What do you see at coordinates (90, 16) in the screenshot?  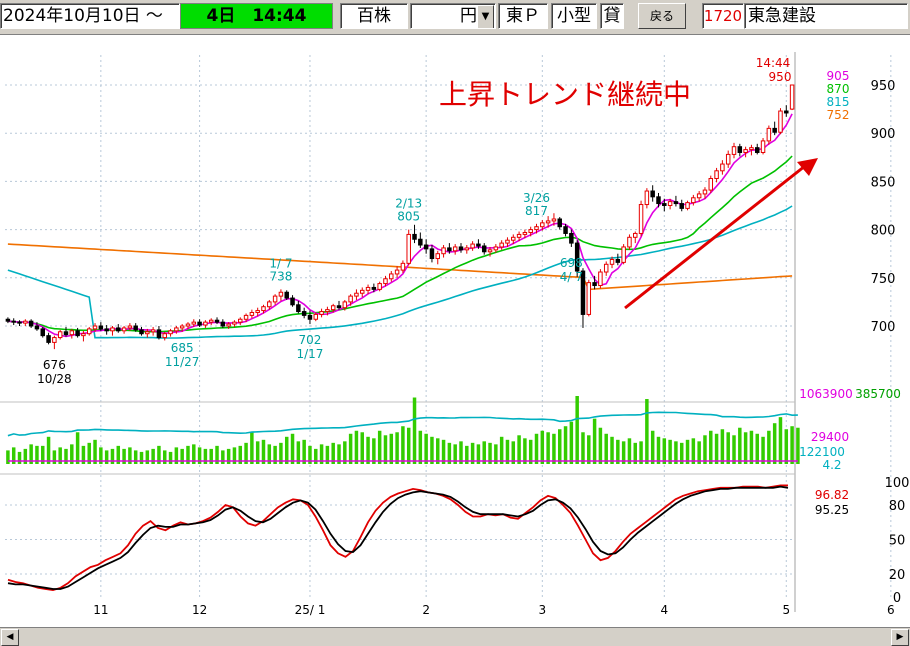 I see `date-range-field: 2024年10月10日 ～` at bounding box center [90, 16].